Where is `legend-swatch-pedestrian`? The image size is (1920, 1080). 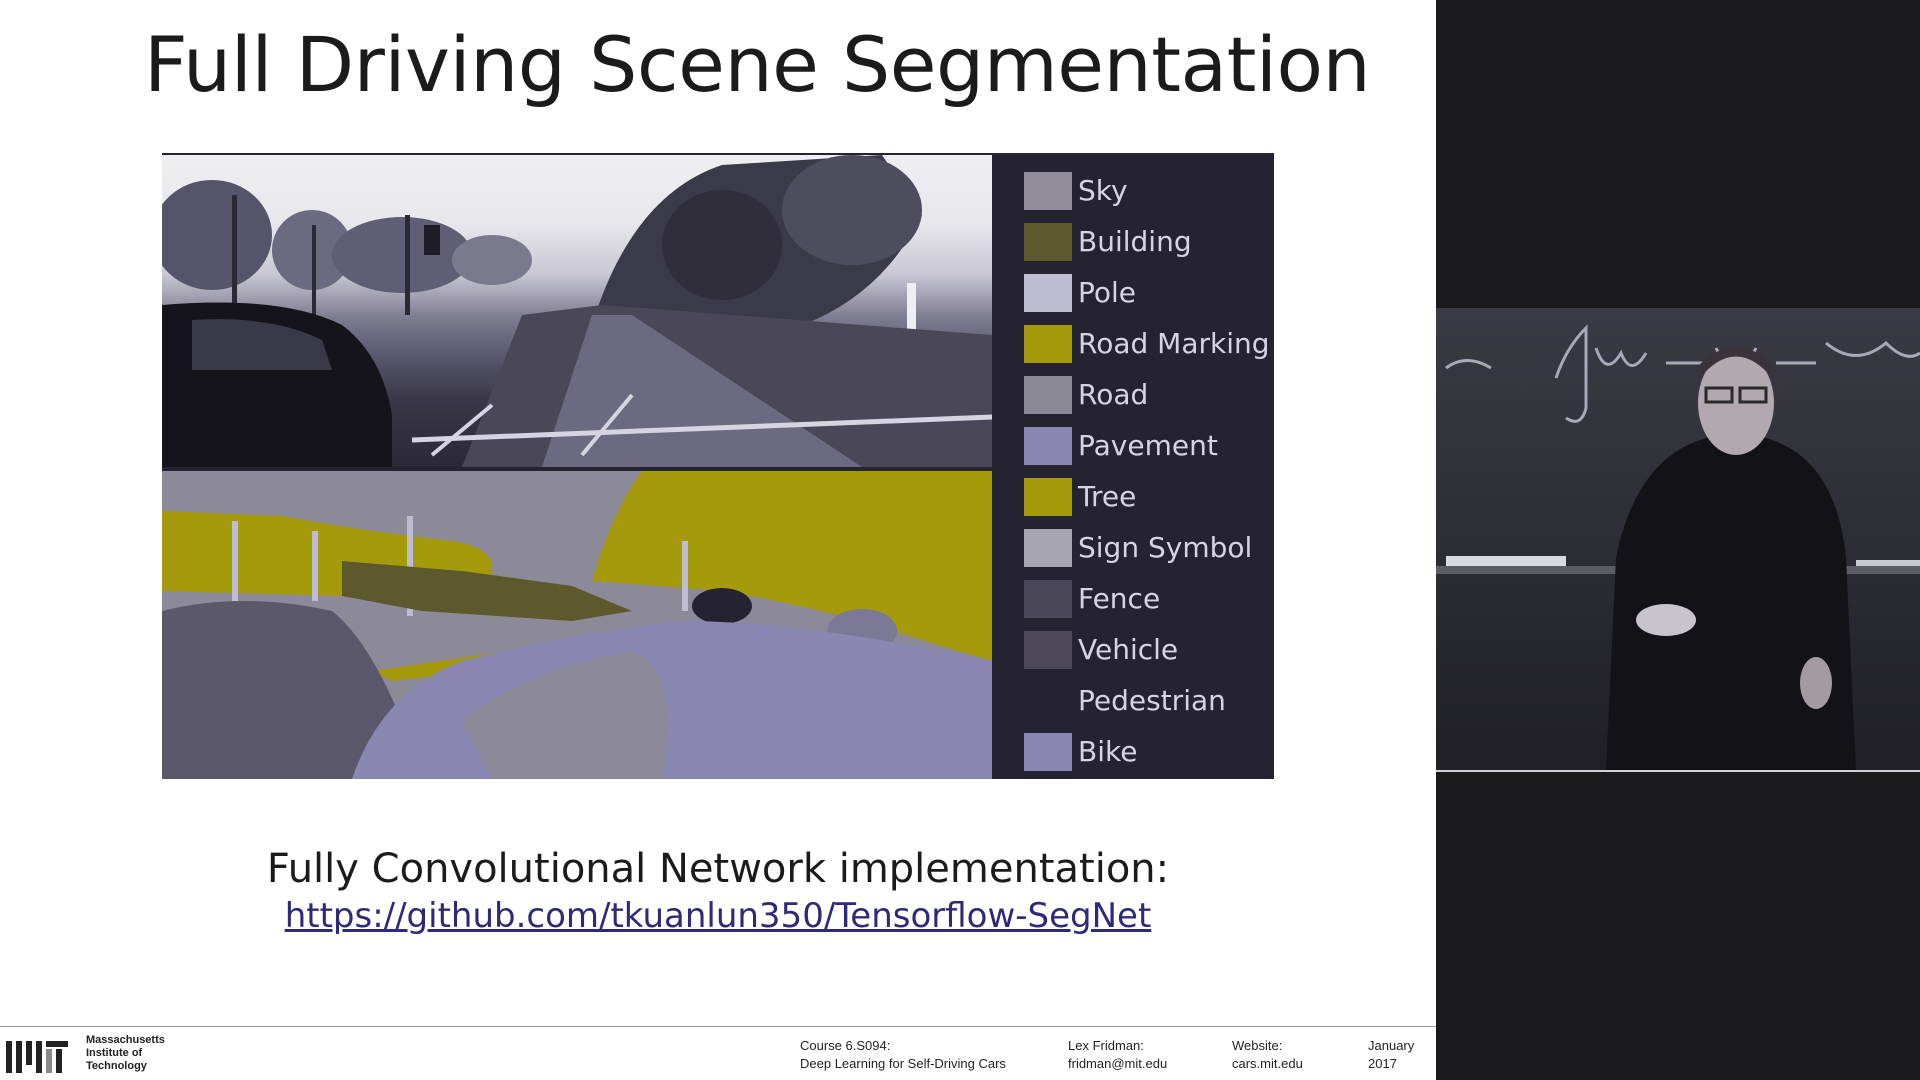
legend-swatch-pedestrian is located at coordinates (1048, 700).